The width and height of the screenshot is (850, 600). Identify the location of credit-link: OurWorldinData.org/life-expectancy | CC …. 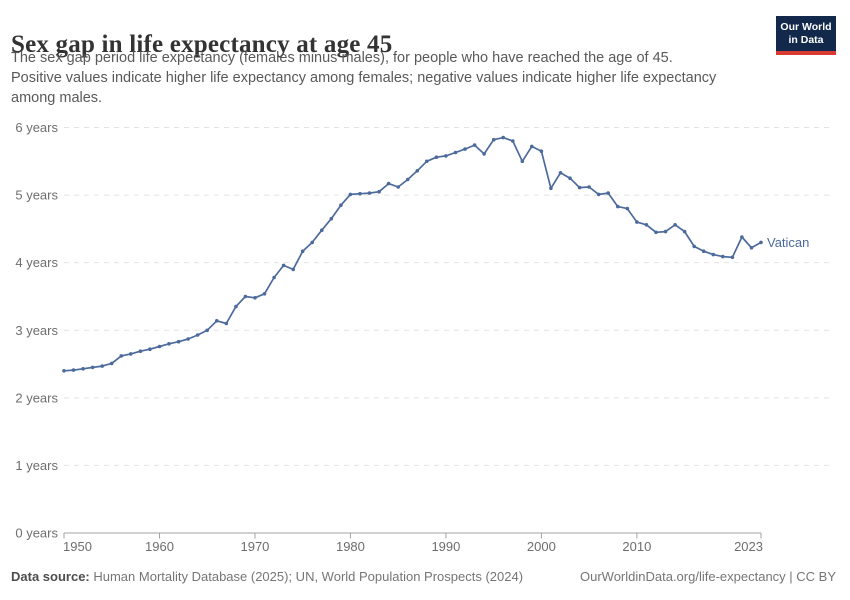
(707, 576).